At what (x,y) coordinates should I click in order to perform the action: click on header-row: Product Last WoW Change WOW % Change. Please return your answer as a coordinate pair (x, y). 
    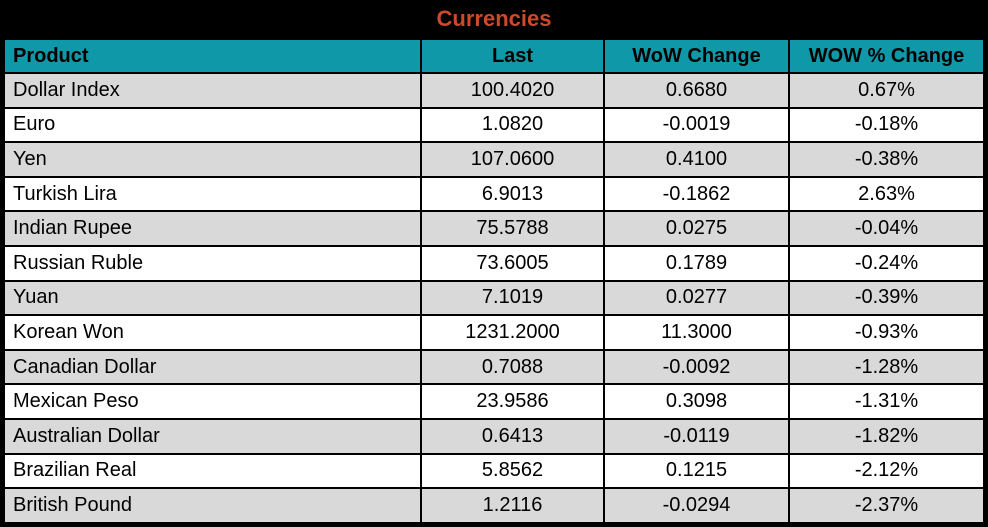
    Looking at the image, I should click on (494, 56).